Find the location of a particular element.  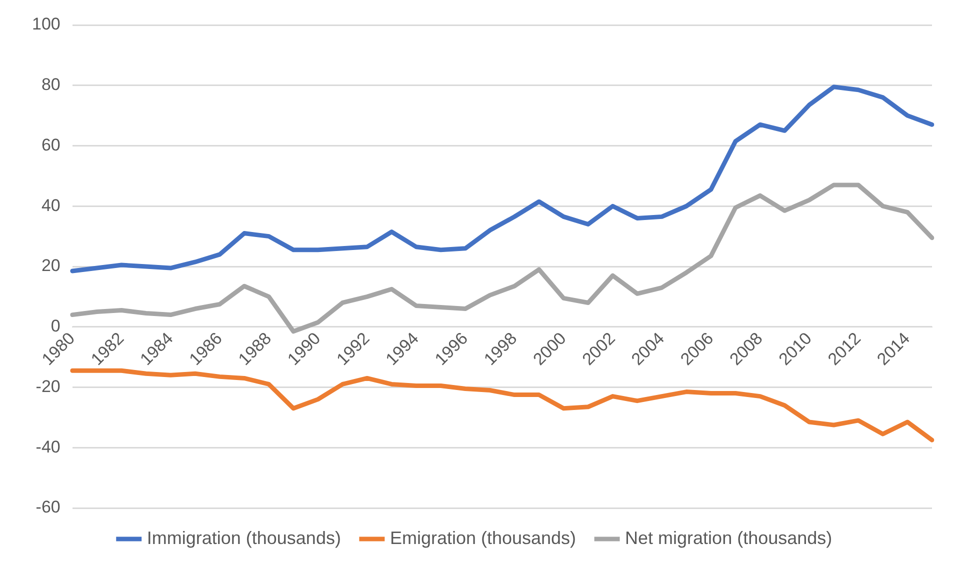

y-tick-label: 60 is located at coordinates (50, 144).